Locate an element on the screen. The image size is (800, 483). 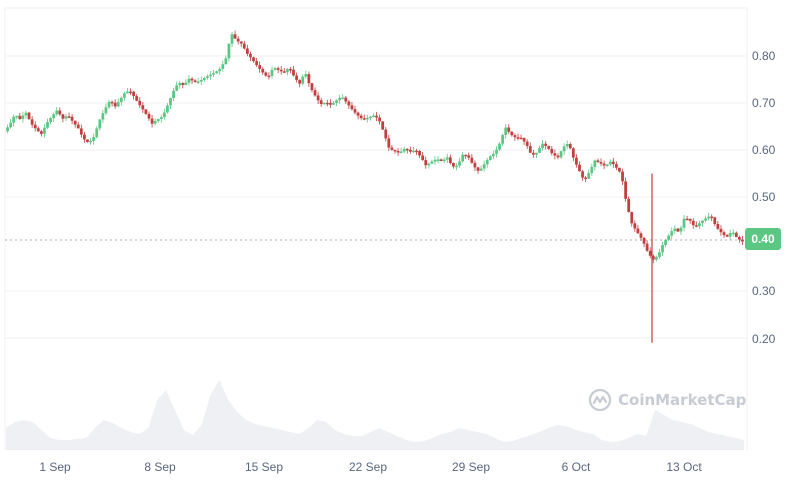
watermark-text: CoinMarketCap is located at coordinates (682, 400).